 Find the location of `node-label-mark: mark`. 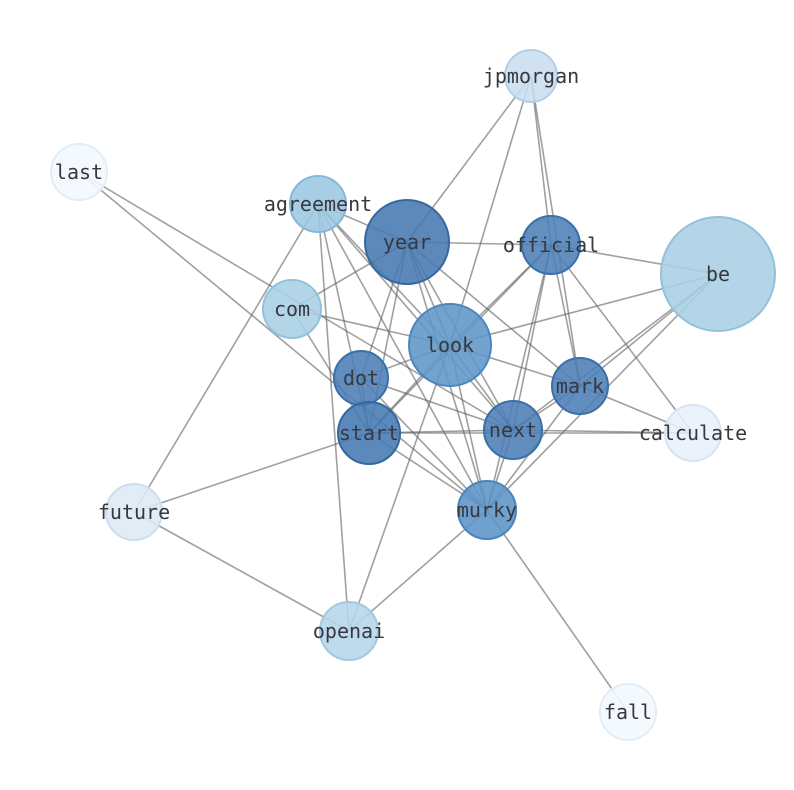

node-label-mark: mark is located at coordinates (580, 386).